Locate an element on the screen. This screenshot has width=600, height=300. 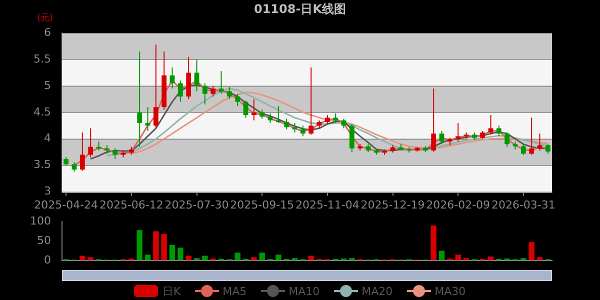
x-tick-label: 2025-06-12 is located at coordinates (131, 205).